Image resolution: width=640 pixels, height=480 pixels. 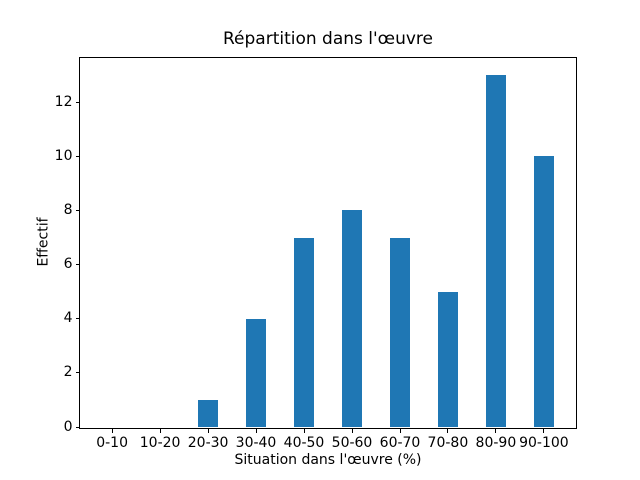 What do you see at coordinates (68, 318) in the screenshot?
I see `y-tick-label: 4` at bounding box center [68, 318].